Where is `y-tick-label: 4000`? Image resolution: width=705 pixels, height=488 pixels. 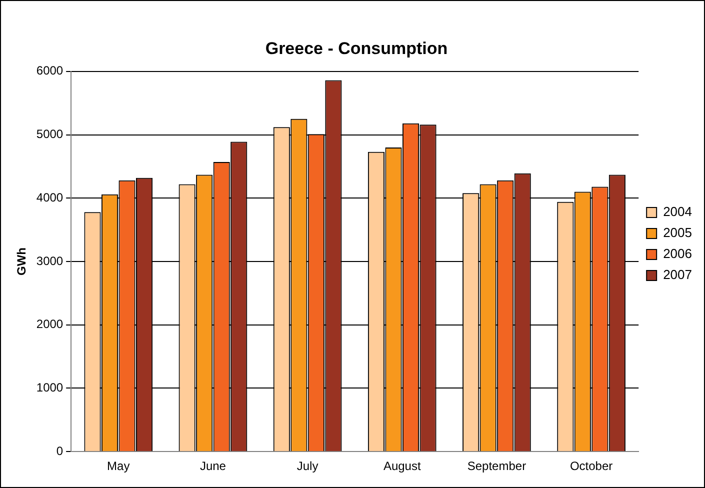 y-tick-label: 4000 is located at coordinates (50, 197).